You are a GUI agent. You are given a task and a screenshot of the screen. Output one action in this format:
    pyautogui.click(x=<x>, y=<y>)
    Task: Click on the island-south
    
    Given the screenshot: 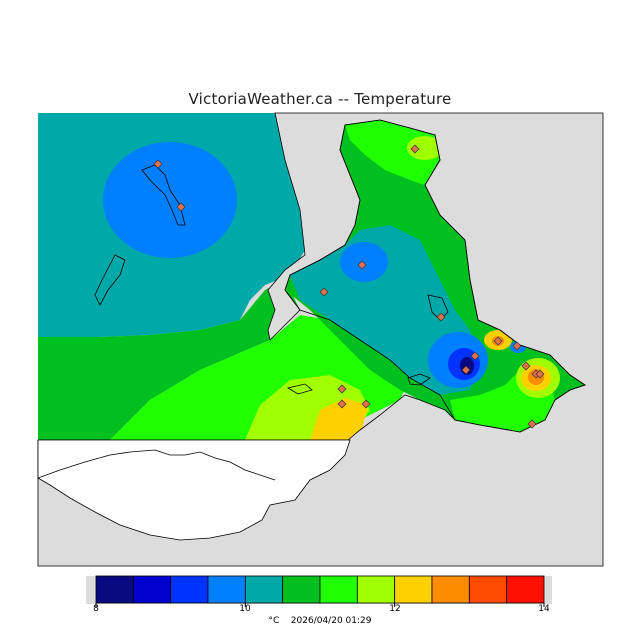 What is the action you would take?
    pyautogui.click(x=299, y=389)
    